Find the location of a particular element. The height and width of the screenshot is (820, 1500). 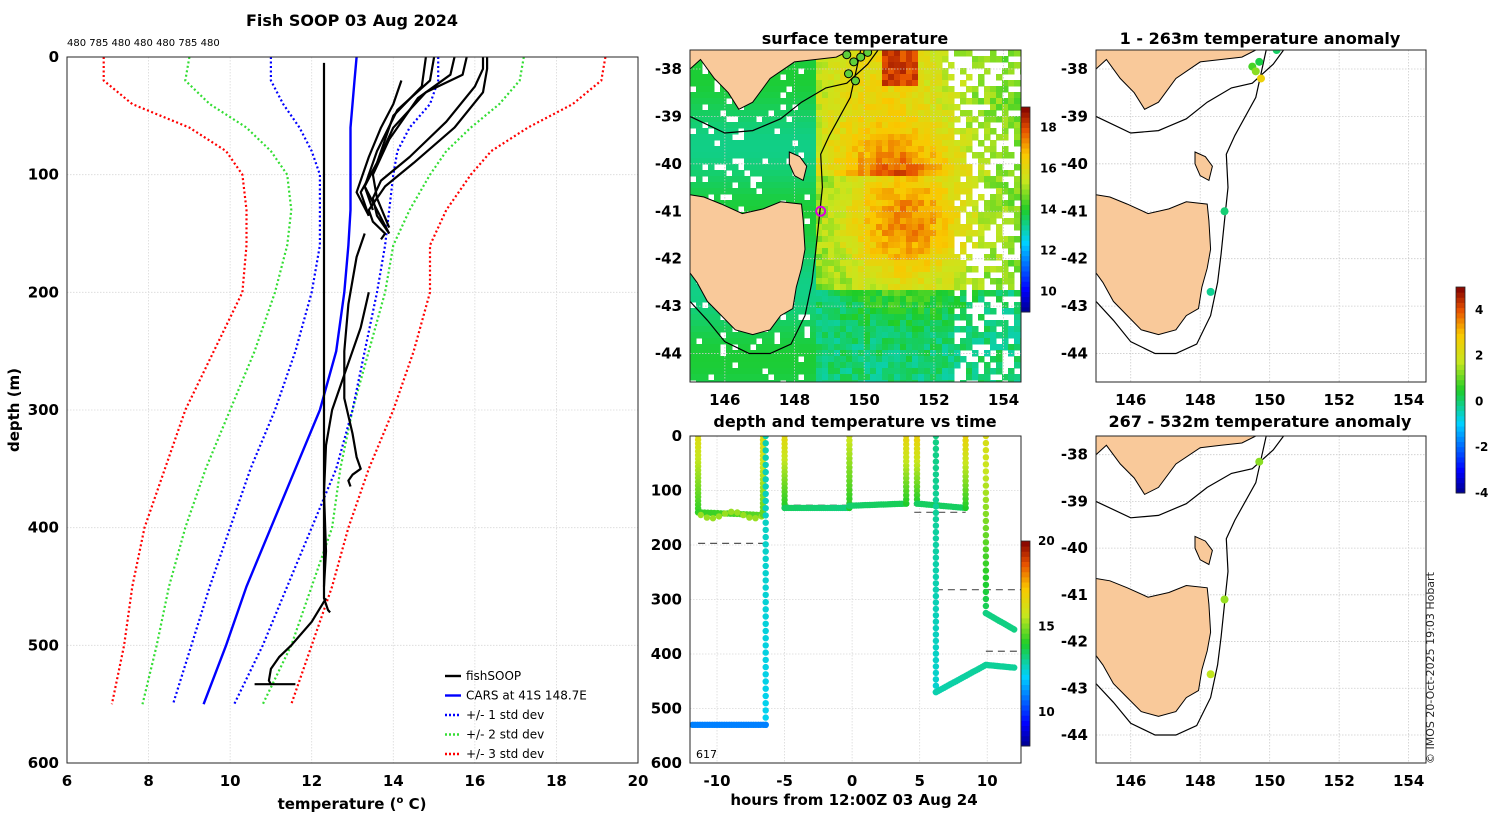

anomaly-deep-anomaly-point is located at coordinates (1259, 461).